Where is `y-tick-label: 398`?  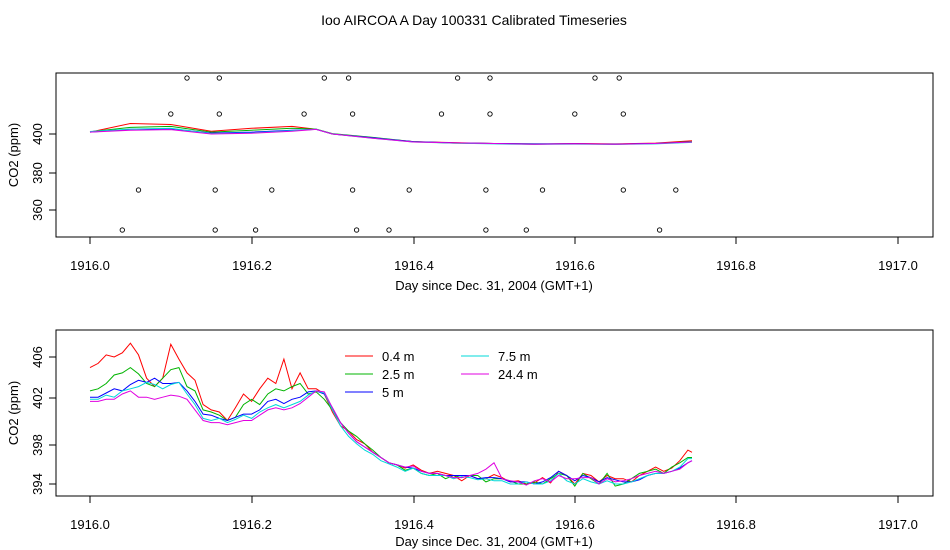 y-tick-label: 398 is located at coordinates (37, 445).